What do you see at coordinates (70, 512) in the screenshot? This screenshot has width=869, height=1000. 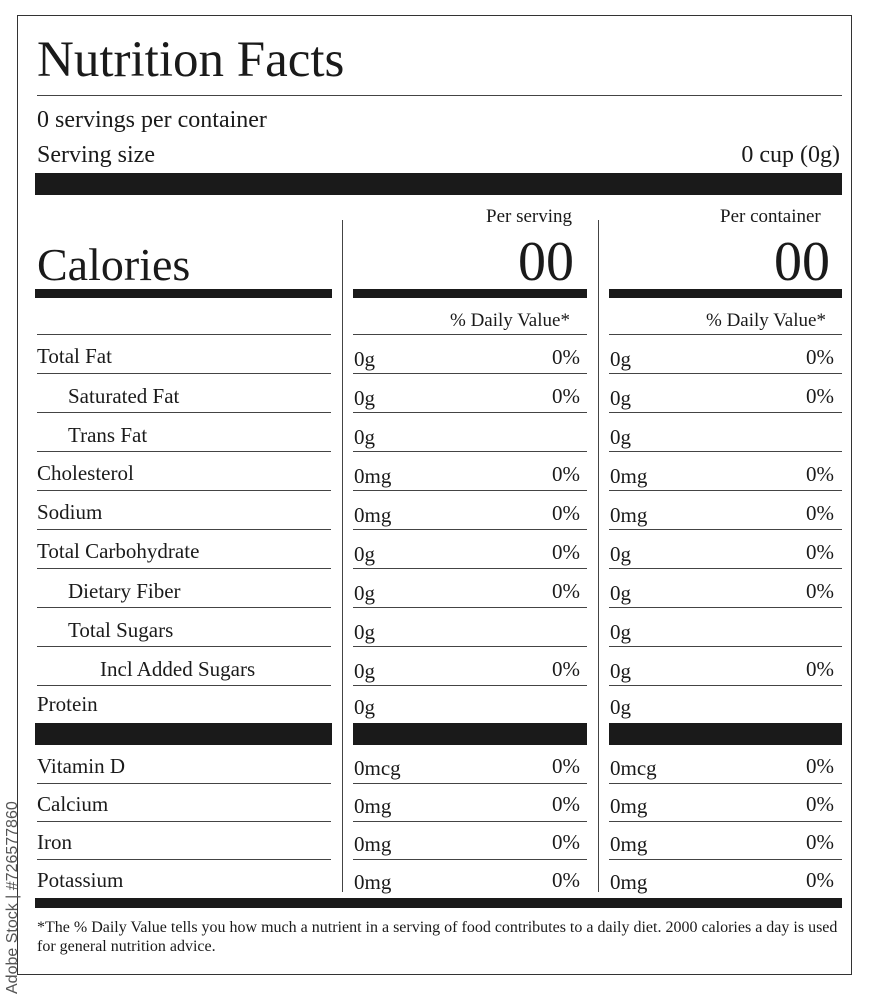 I see `nutrient-name-sodium: Sodium` at bounding box center [70, 512].